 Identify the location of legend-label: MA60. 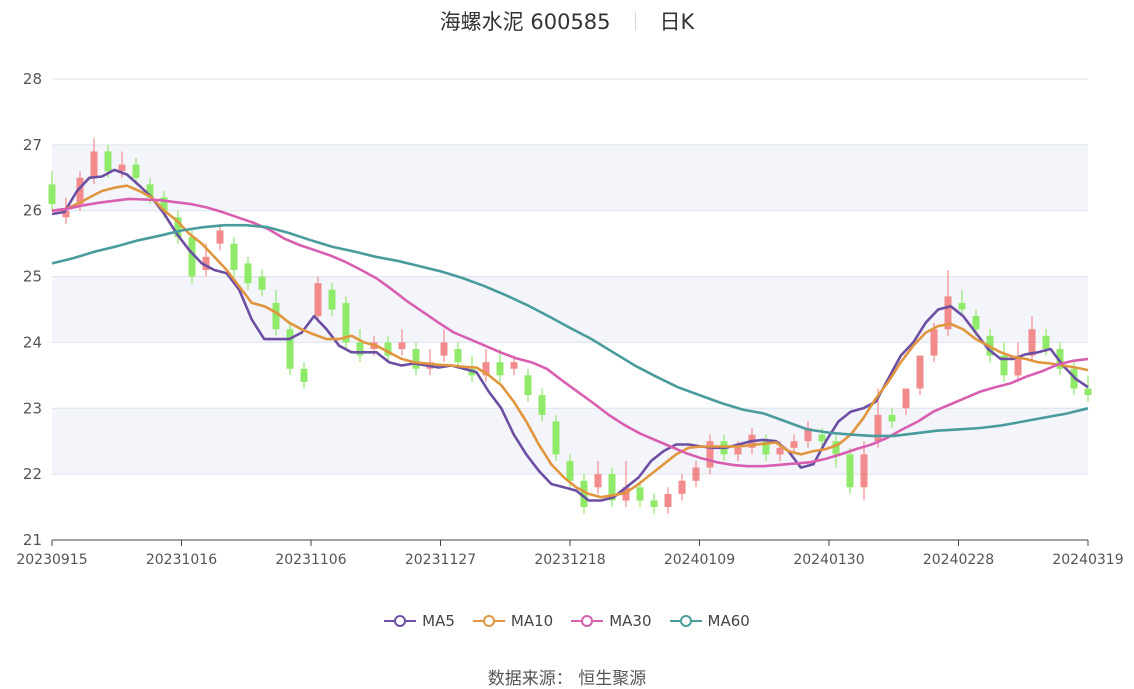
(728, 621).